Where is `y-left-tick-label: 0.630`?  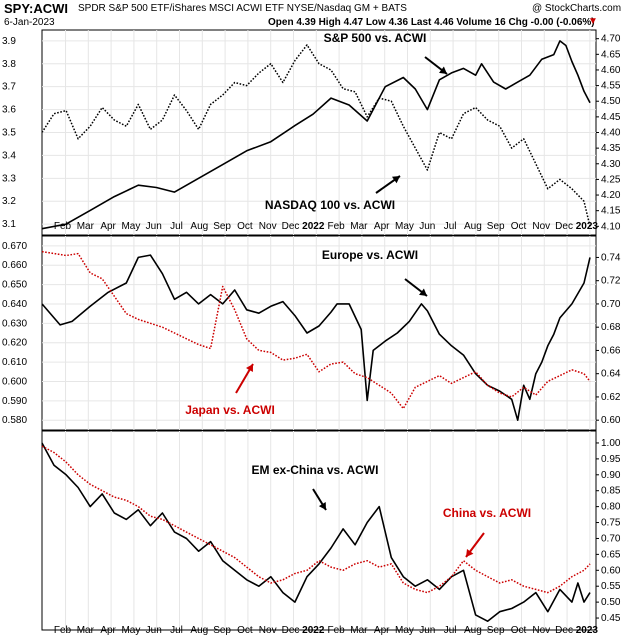 y-left-tick-label: 0.630 is located at coordinates (14, 323).